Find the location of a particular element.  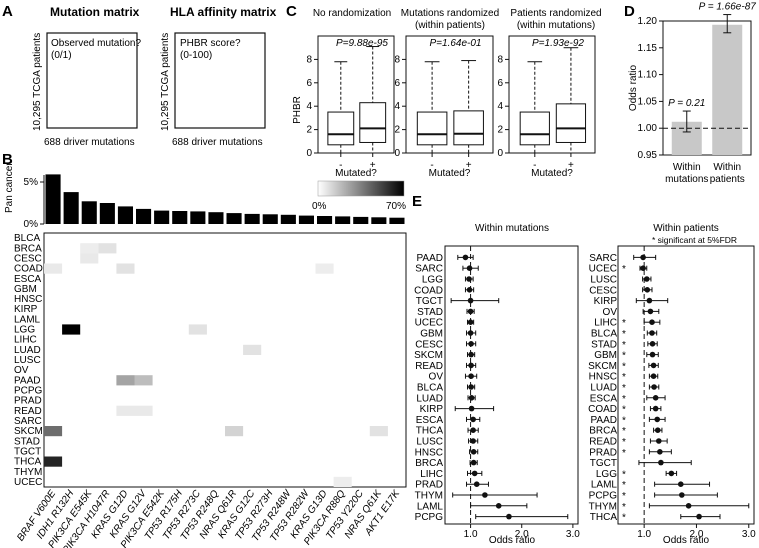

boxplot-ytick-label: 4 is located at coordinates (397, 106).